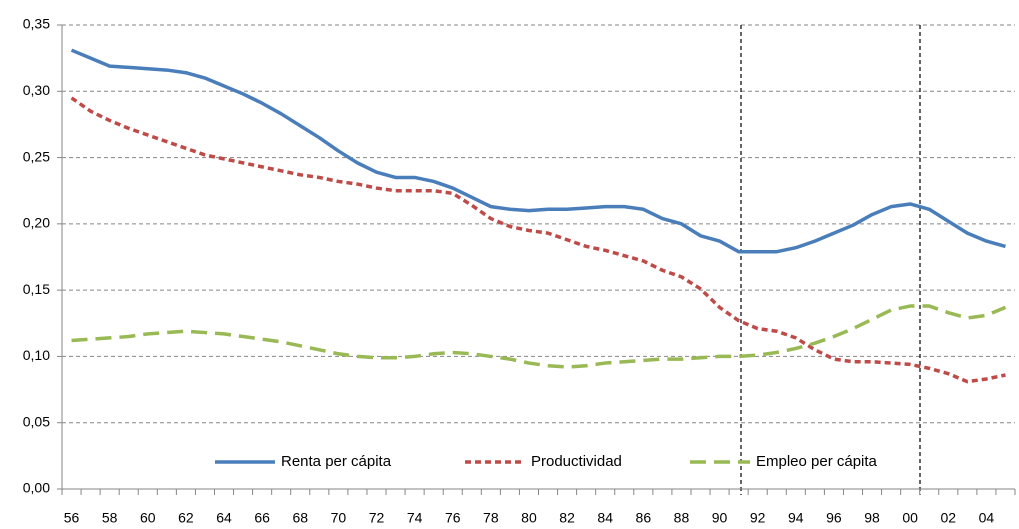 Image resolution: width=1019 pixels, height=529 pixels. What do you see at coordinates (758, 518) in the screenshot?
I see `x-tick-label: 92` at bounding box center [758, 518].